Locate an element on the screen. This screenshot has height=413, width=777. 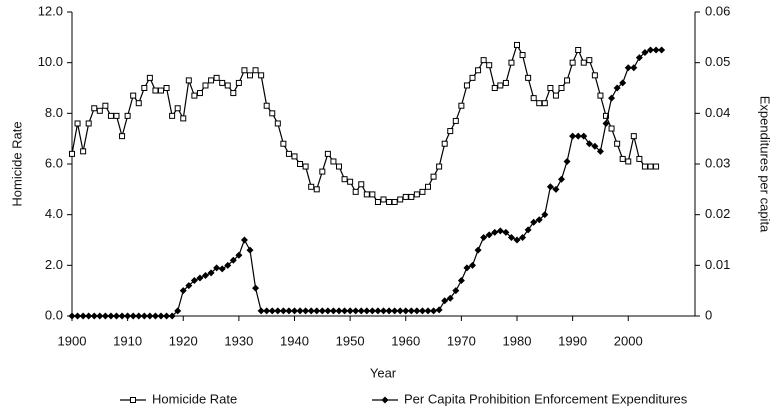
x-axis-label: Year is located at coordinates (383, 372).